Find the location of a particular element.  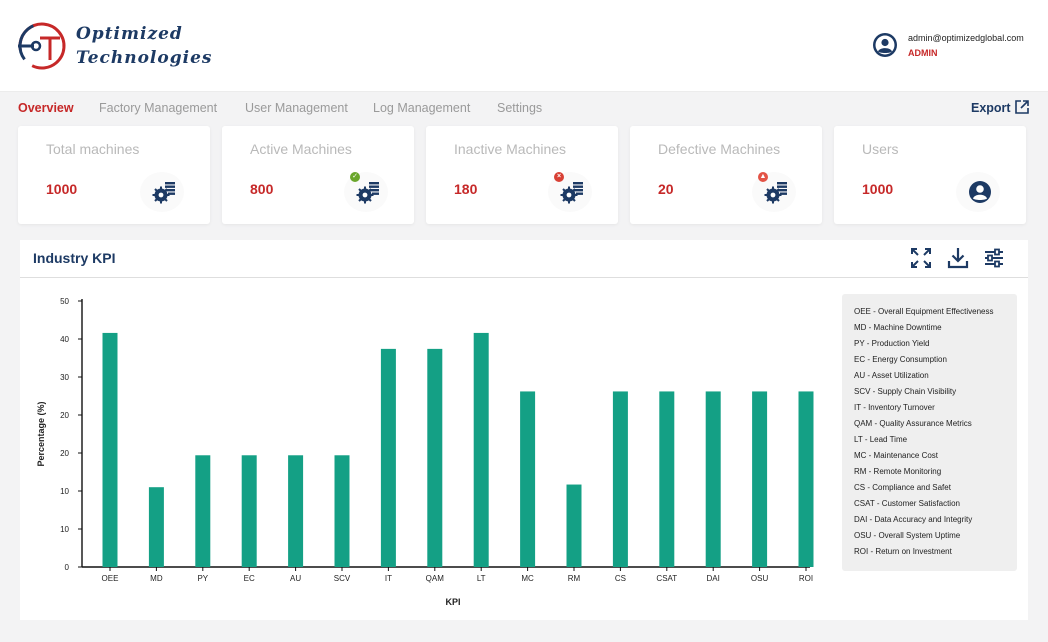

check-badge-icon: ✓ is located at coordinates (355, 177).